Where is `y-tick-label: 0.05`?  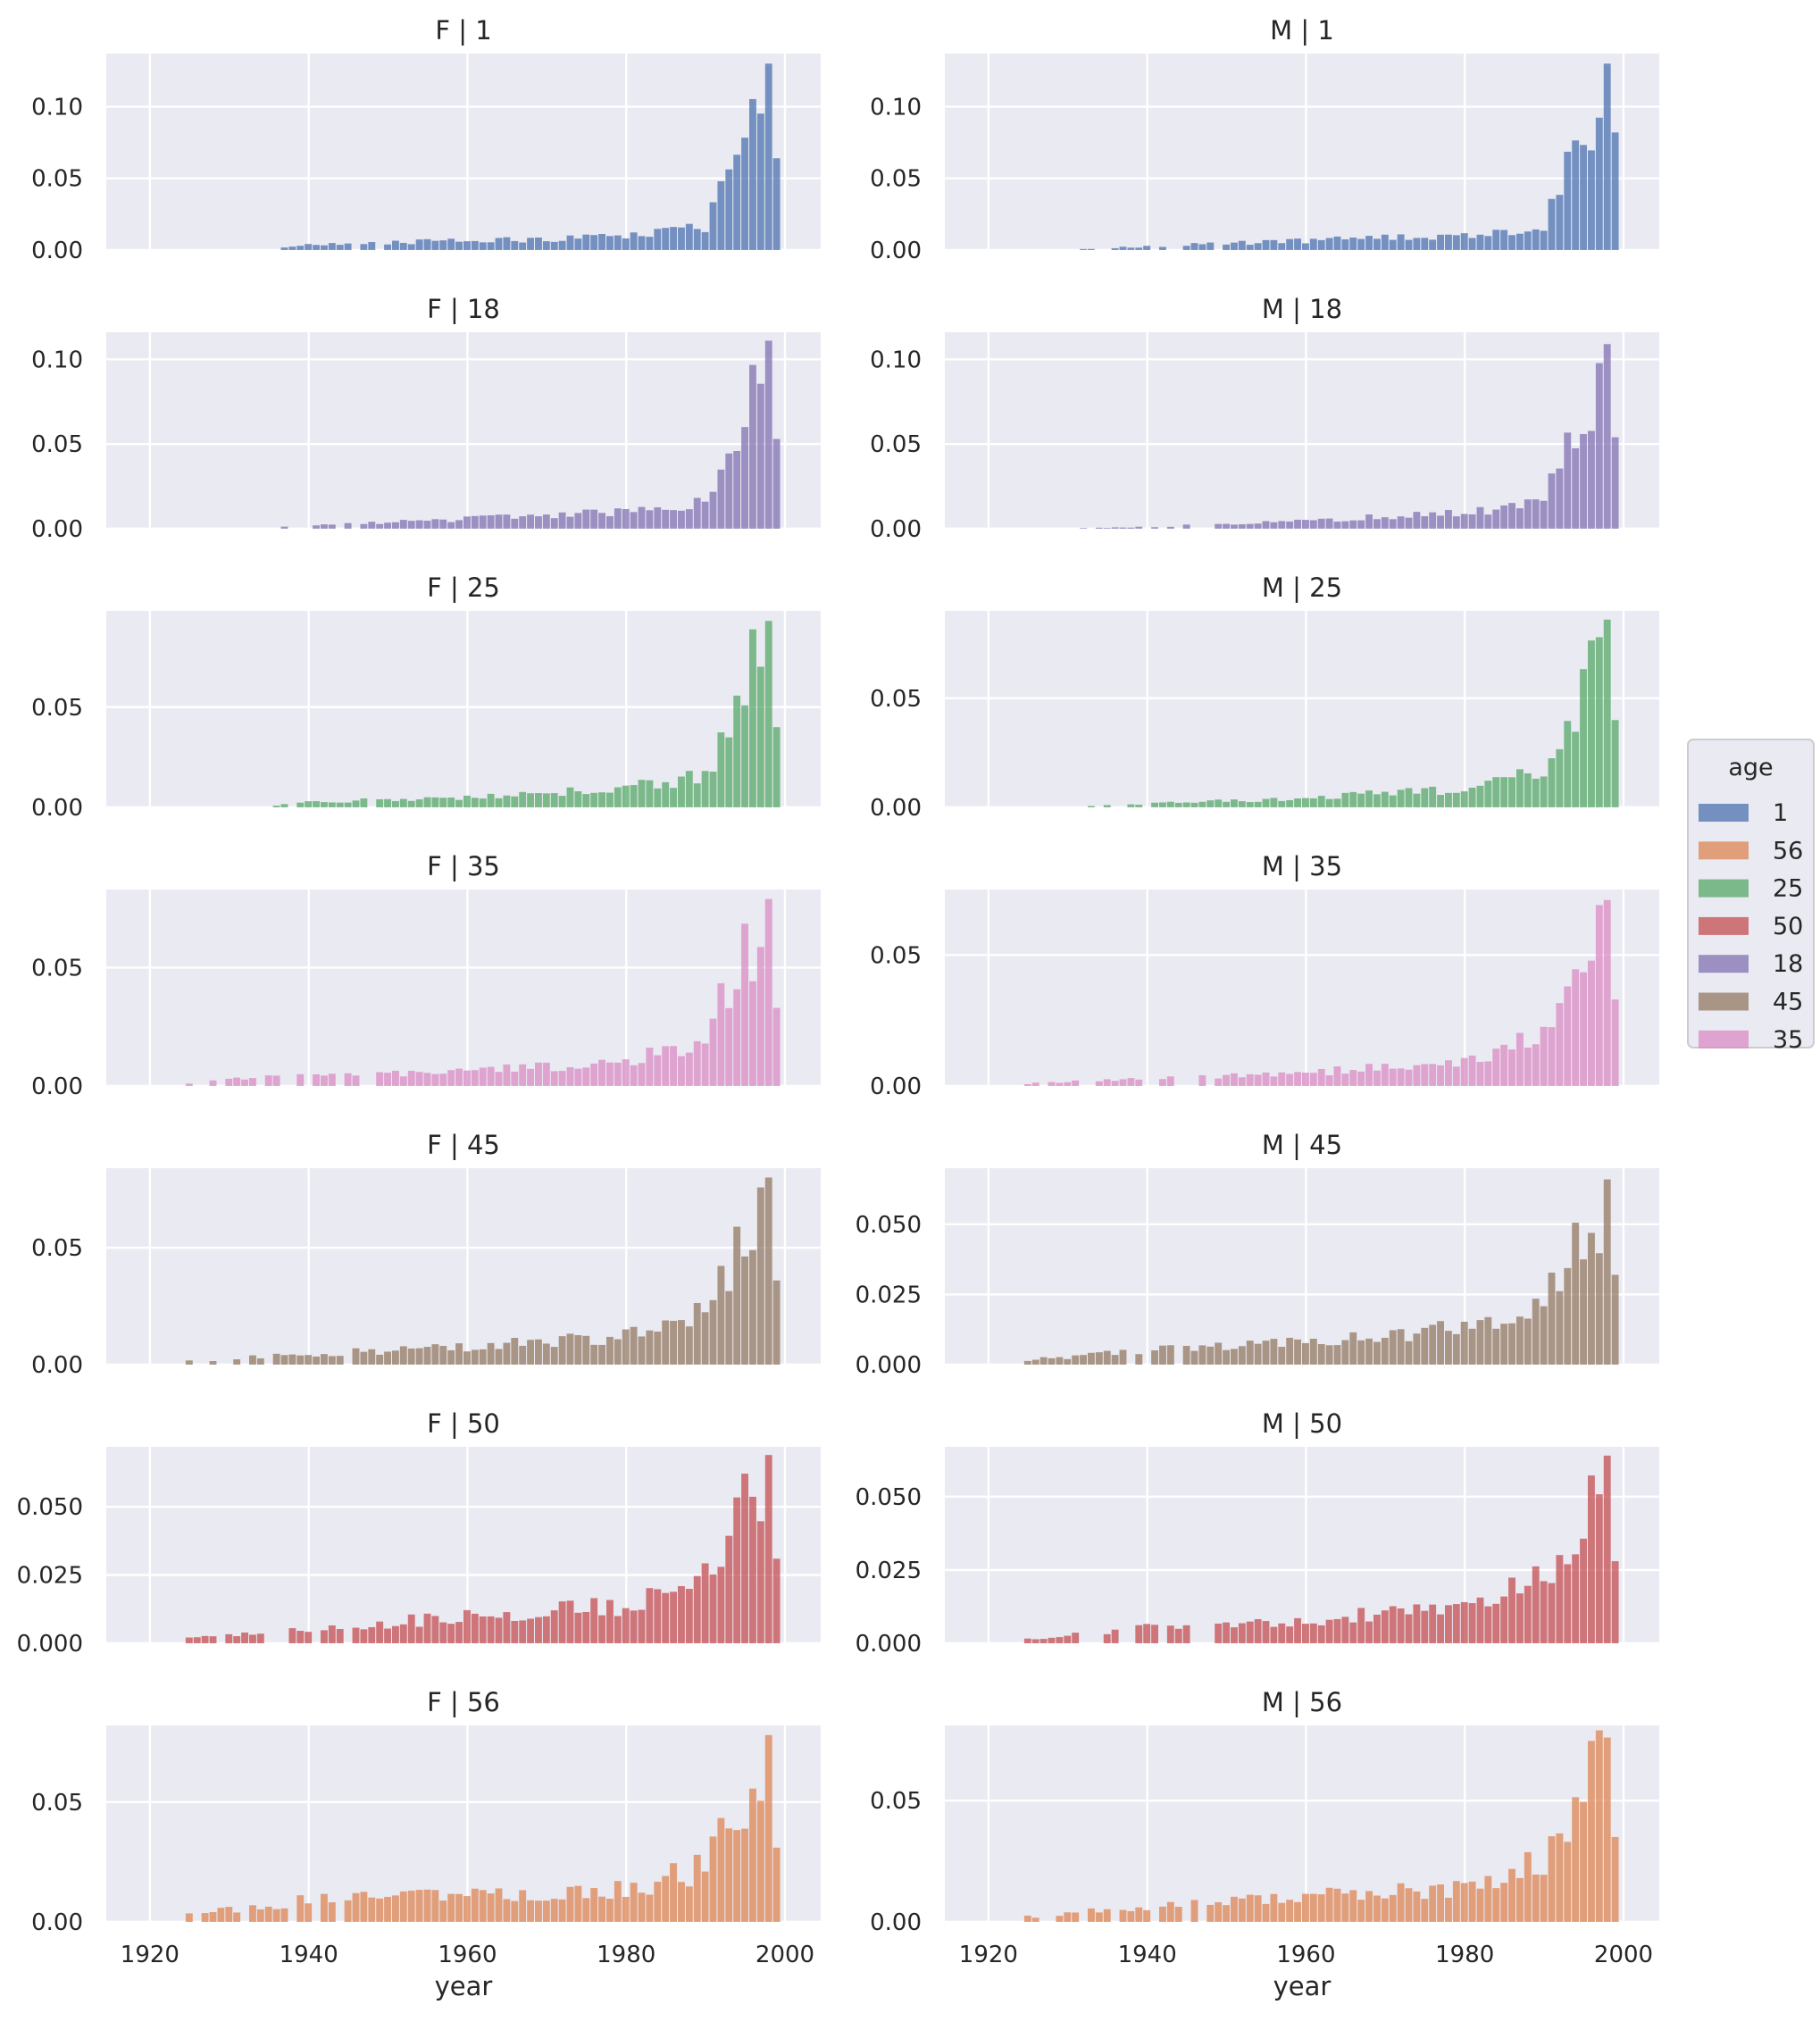 y-tick-label: 0.05 is located at coordinates (896, 1801).